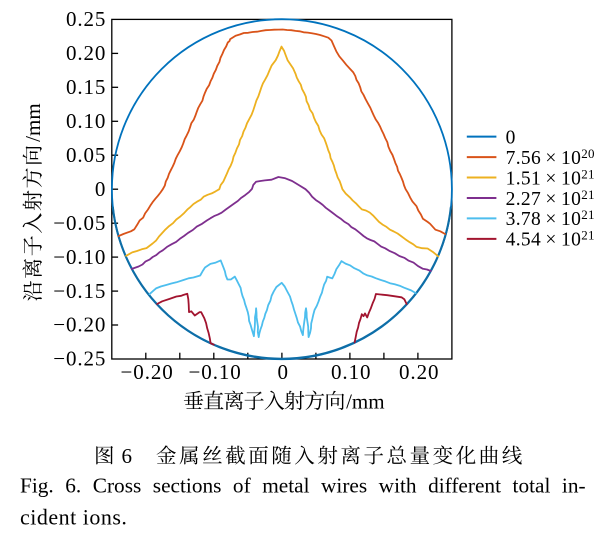  Describe the element at coordinates (550, 177) in the screenshot. I see `svg-text: 1.51 × 10²¹` at that location.